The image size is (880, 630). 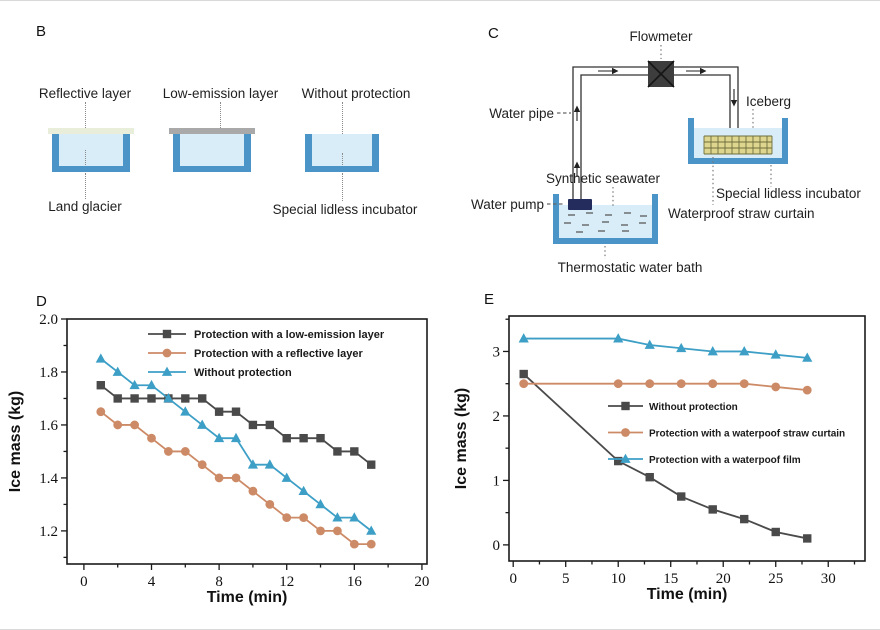 What do you see at coordinates (738, 161) in the screenshot?
I see `incubator-wall-bottom` at bounding box center [738, 161].